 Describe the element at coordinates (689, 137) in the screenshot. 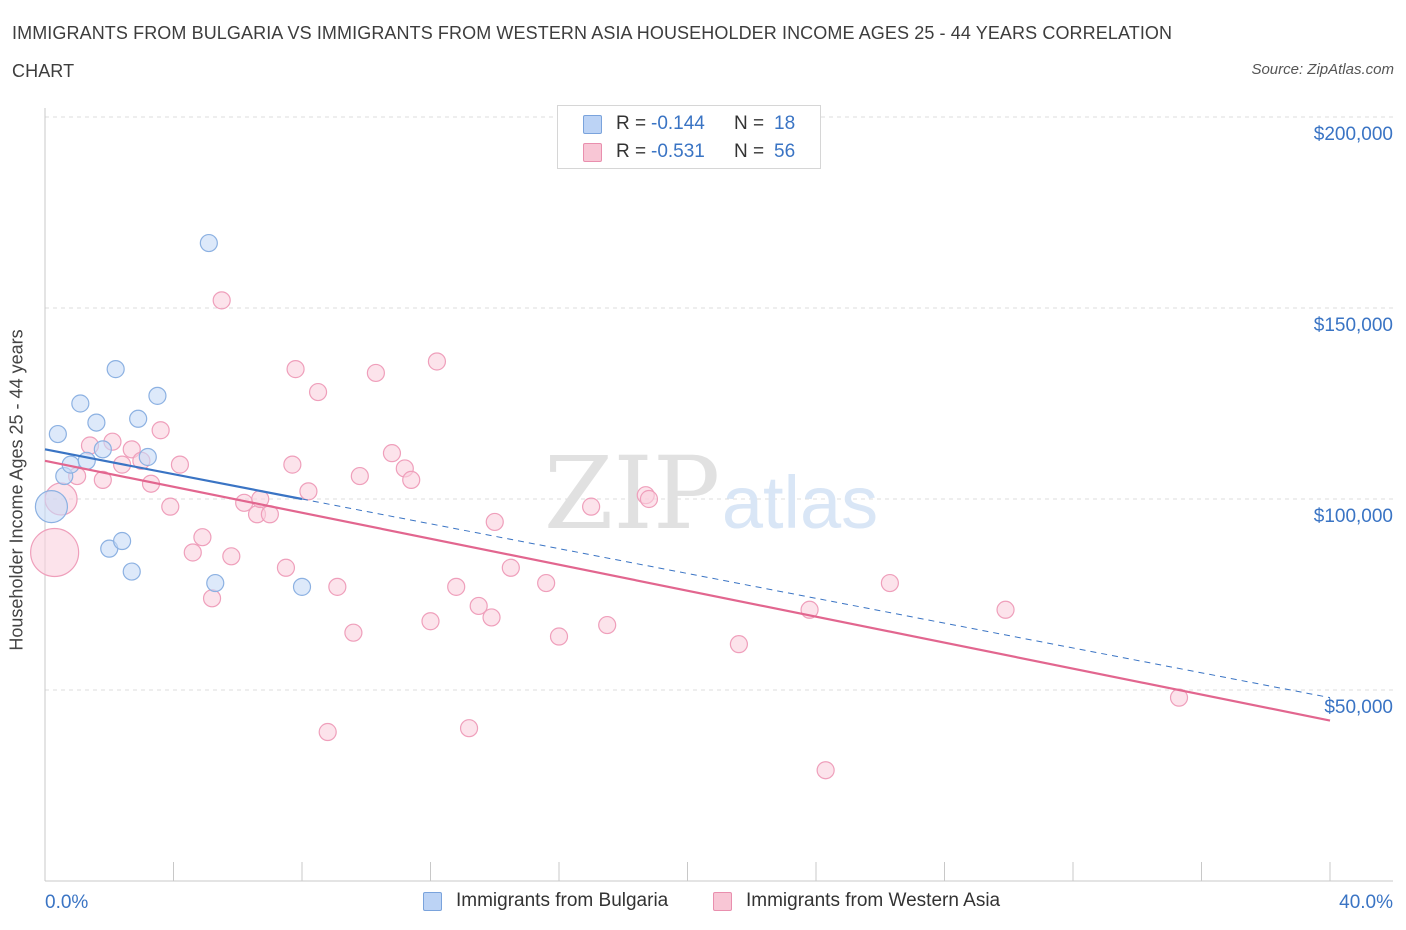

I see `stats-legend: R = -0.144 N = 18 R = -0.531 N = 56` at that location.